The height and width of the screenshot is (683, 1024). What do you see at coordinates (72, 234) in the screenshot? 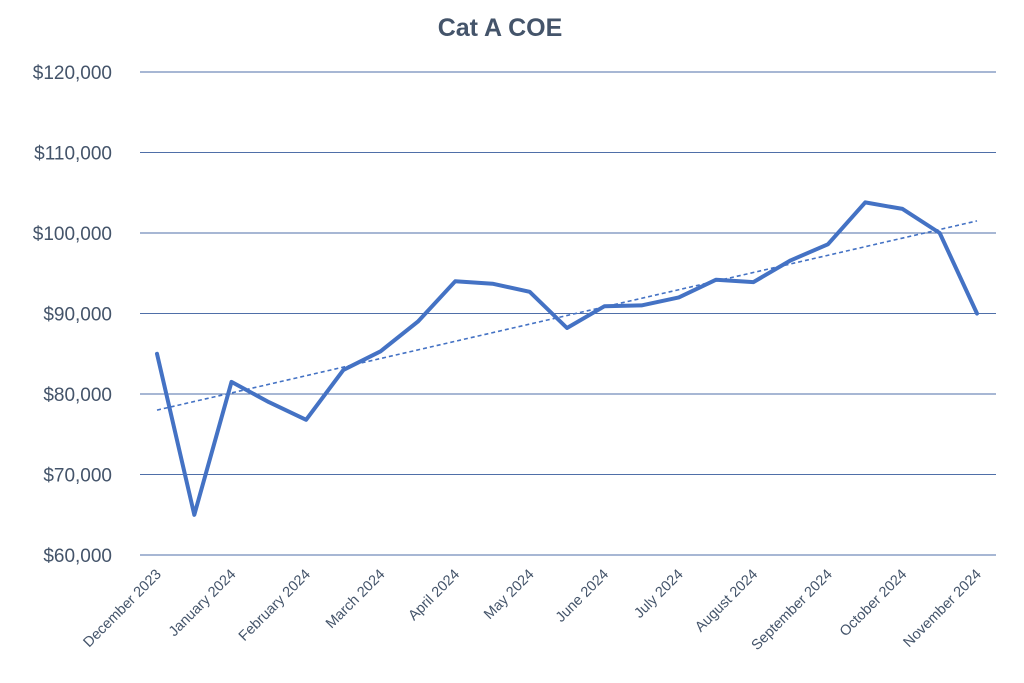
I see `y-tick-label: $100,000` at bounding box center [72, 234].